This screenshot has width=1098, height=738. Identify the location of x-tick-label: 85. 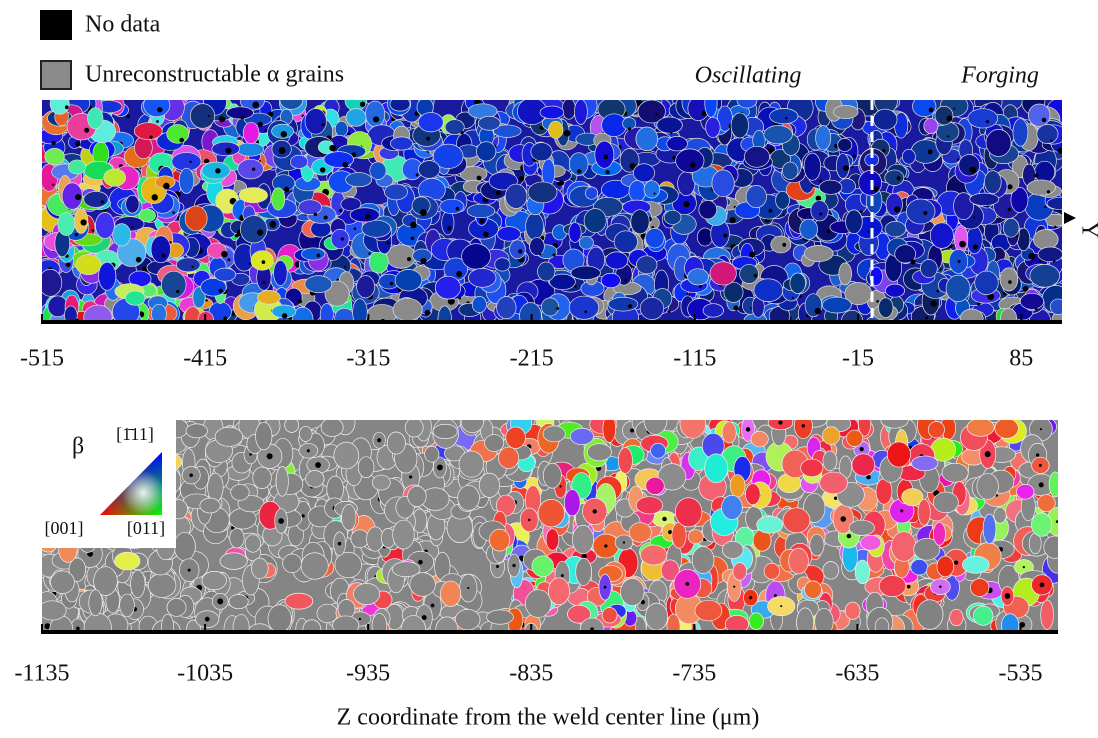
(1021, 359).